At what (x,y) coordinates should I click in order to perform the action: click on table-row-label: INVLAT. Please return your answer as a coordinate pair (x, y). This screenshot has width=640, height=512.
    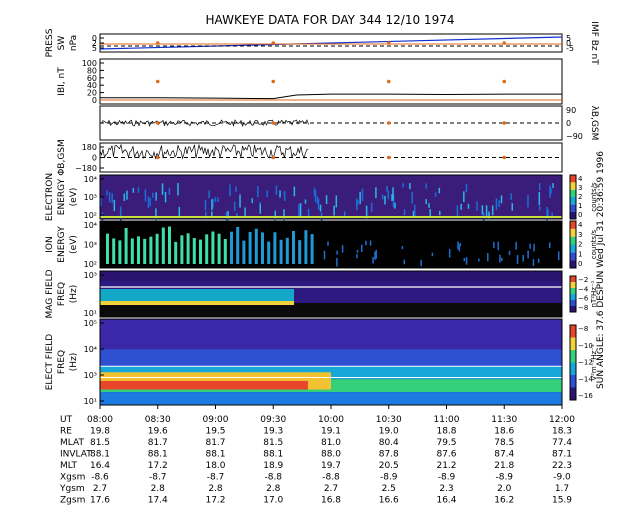
    Looking at the image, I should click on (76, 455).